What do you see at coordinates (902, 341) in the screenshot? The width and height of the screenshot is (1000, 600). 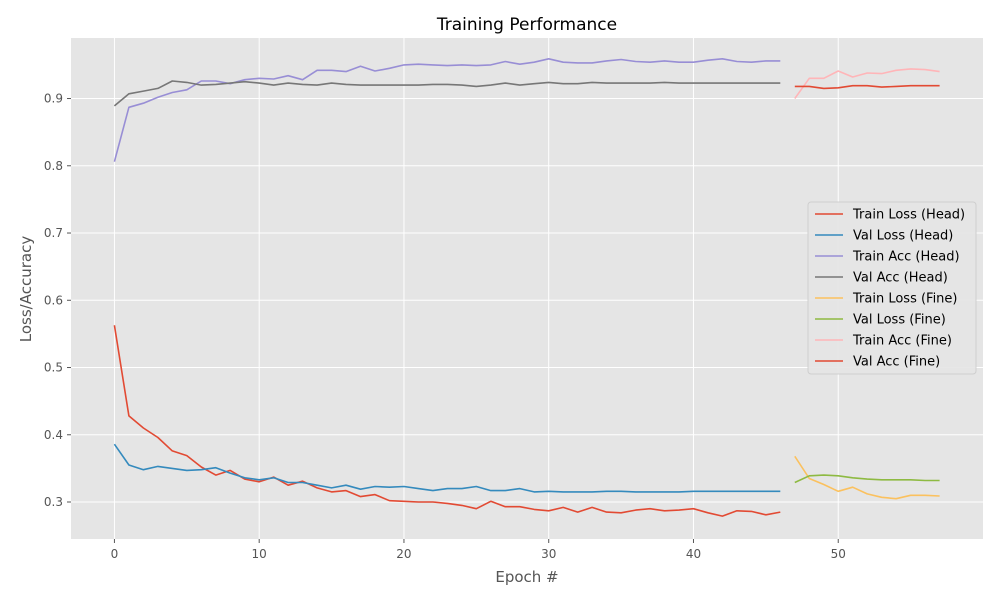 I see `legend-label-train-acc-fine: Train Acc (Fine)` at bounding box center [902, 341].